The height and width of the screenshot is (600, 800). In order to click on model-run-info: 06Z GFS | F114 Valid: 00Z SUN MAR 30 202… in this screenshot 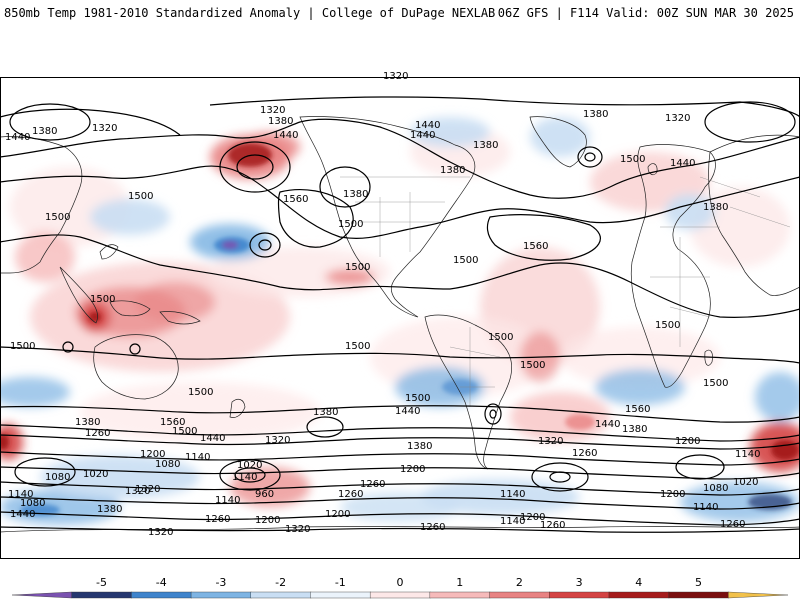, I will do `click(645, 13)`.